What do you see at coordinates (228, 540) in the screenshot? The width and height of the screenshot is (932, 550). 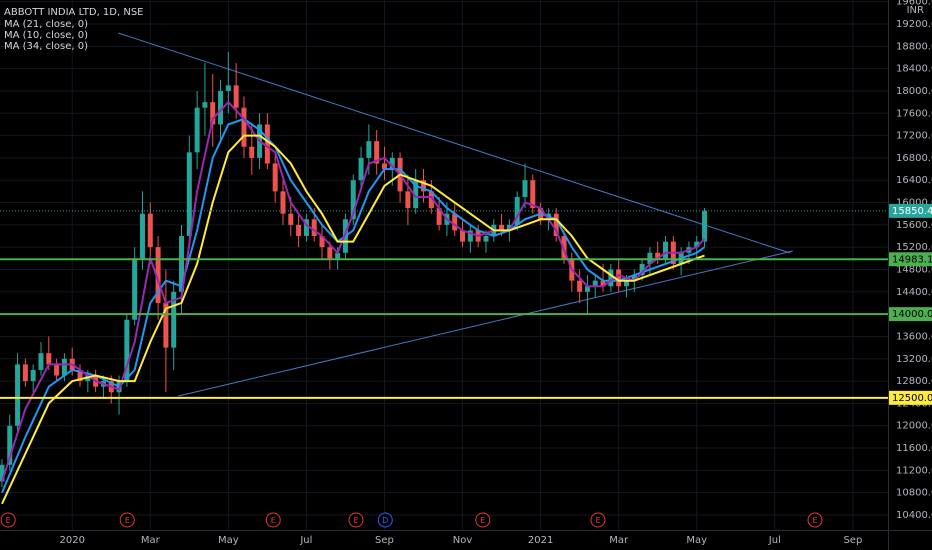 I see `x-tick-label: May` at bounding box center [228, 540].